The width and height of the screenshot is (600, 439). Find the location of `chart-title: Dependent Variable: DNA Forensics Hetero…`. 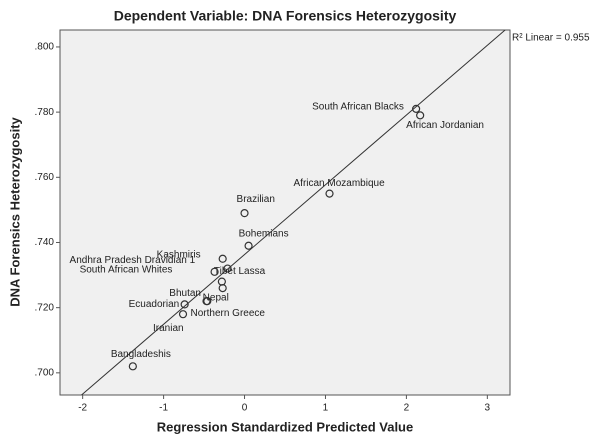

chart-title: Dependent Variable: DNA Forensics Hetero… is located at coordinates (285, 16).